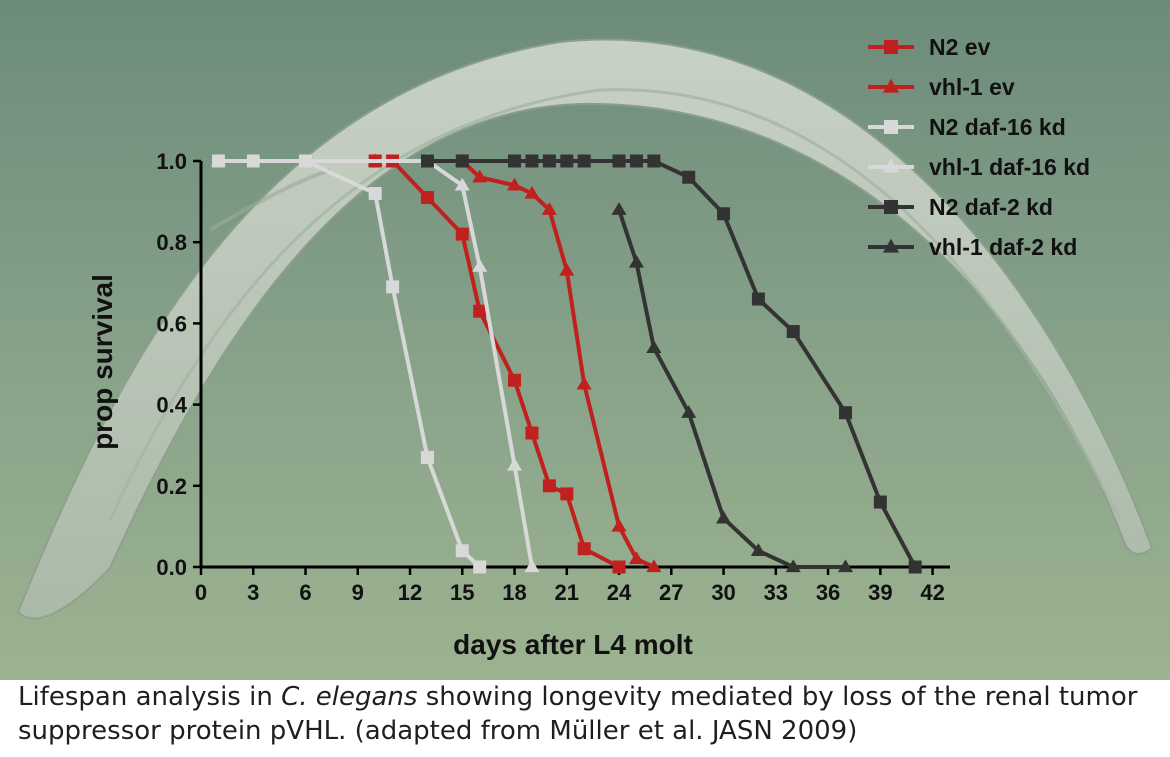 The width and height of the screenshot is (1170, 757). I want to click on x-tick-label: 30, so click(723, 592).